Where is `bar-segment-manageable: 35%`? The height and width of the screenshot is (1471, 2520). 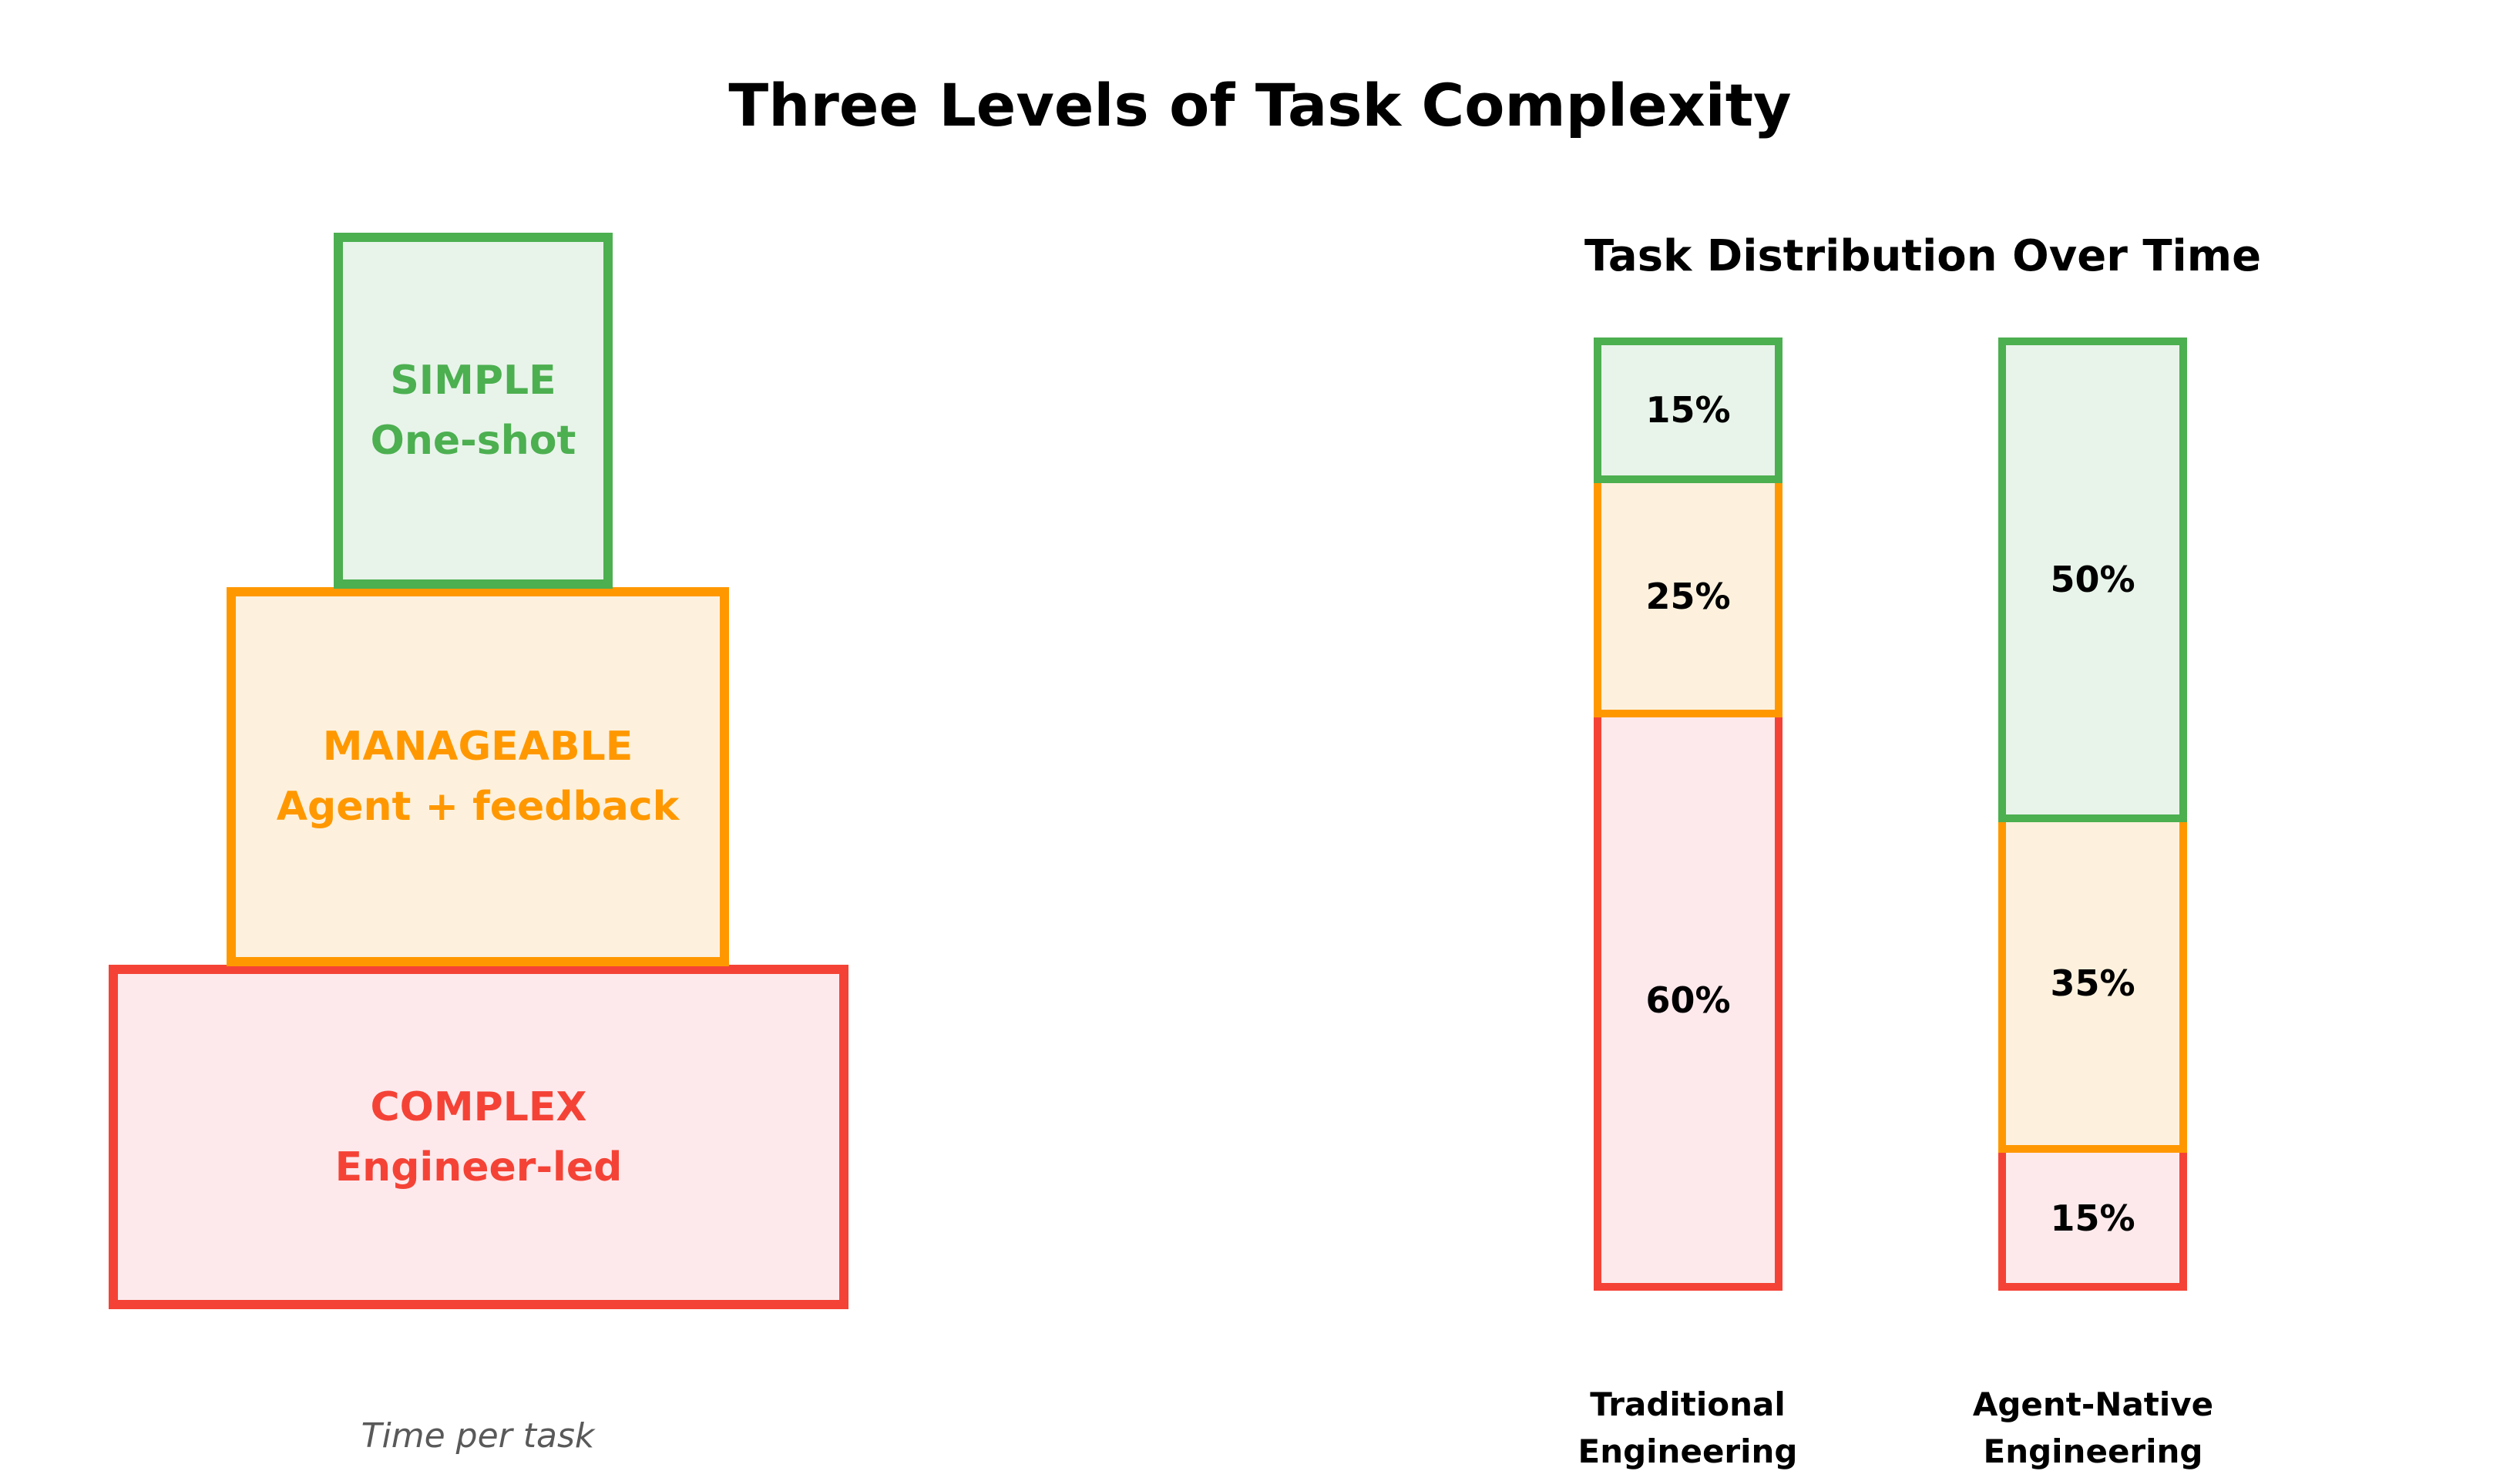
bar-segment-manageable: 35% is located at coordinates (2093, 984).